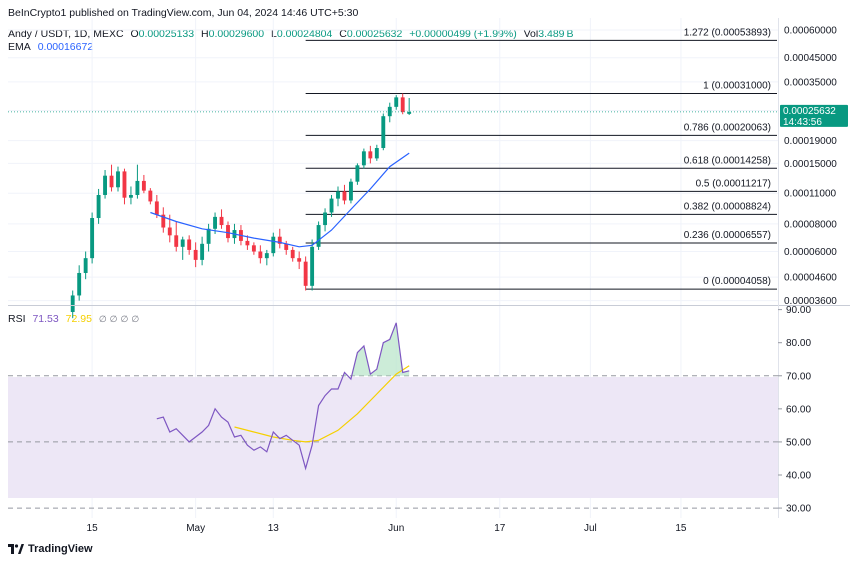 The image size is (850, 563). What do you see at coordinates (798, 376) in the screenshot?
I see `rsi-tick-label: 70.00` at bounding box center [798, 376].